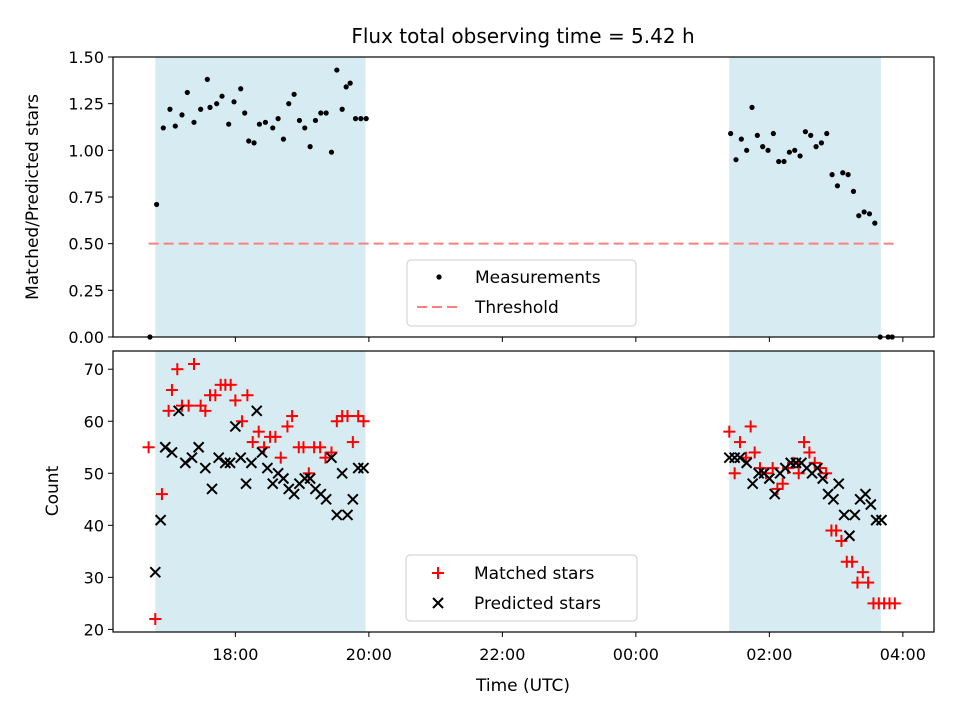 The height and width of the screenshot is (720, 960). I want to click on top-y-ticks: 0.00 0.25 0.50 0.75 1.00 1.25 1.50, so click(90, 197).